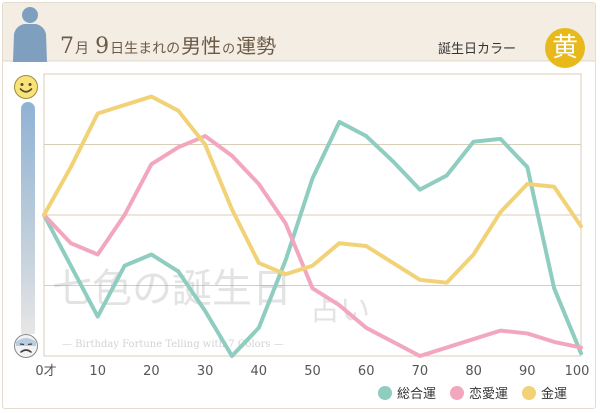 Image resolution: width=600 pixels, height=413 pixels. I want to click on header-background, so click(299, 32).